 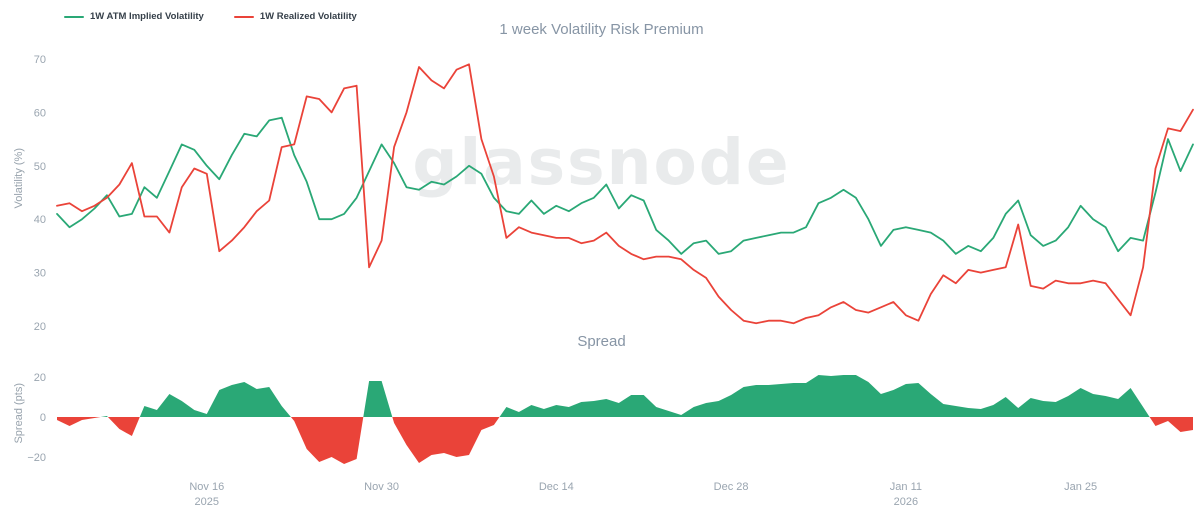 What do you see at coordinates (1080, 487) in the screenshot?
I see `x-tick-label: Jan 25` at bounding box center [1080, 487].